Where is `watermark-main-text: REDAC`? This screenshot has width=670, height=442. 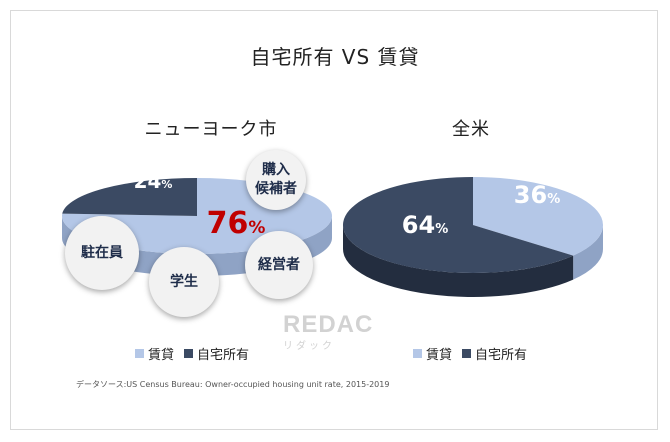
watermark-main-text: REDAC is located at coordinates (328, 324).